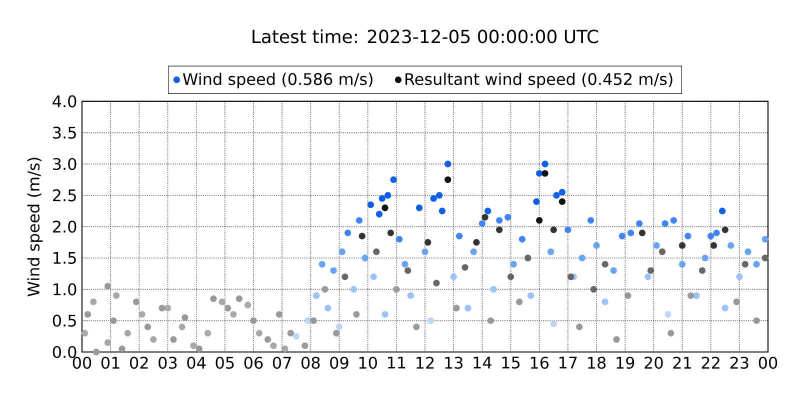 This screenshot has width=800, height=400. Describe the element at coordinates (453, 362) in the screenshot. I see `x-tick-label: 13` at that location.